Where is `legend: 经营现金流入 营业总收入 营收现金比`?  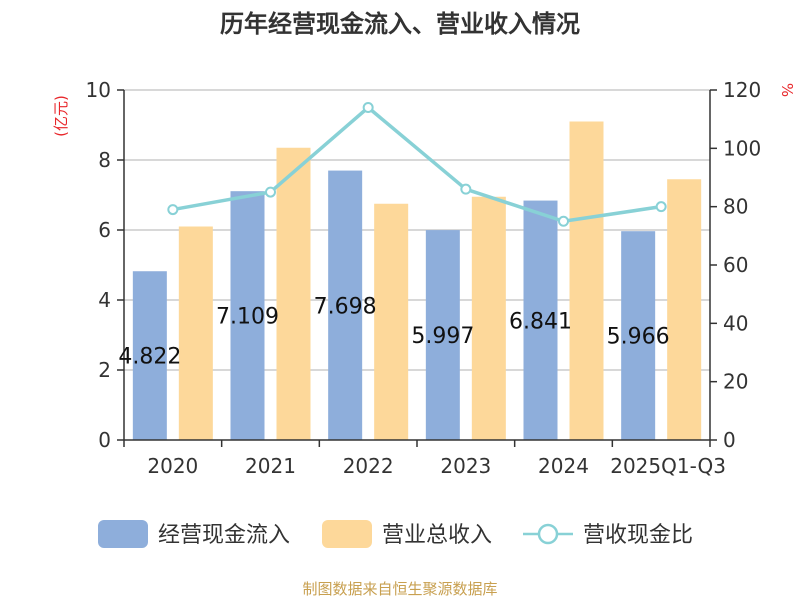
legend: 经营现金流入 营业总收入 营收现金比 is located at coordinates (395, 534).